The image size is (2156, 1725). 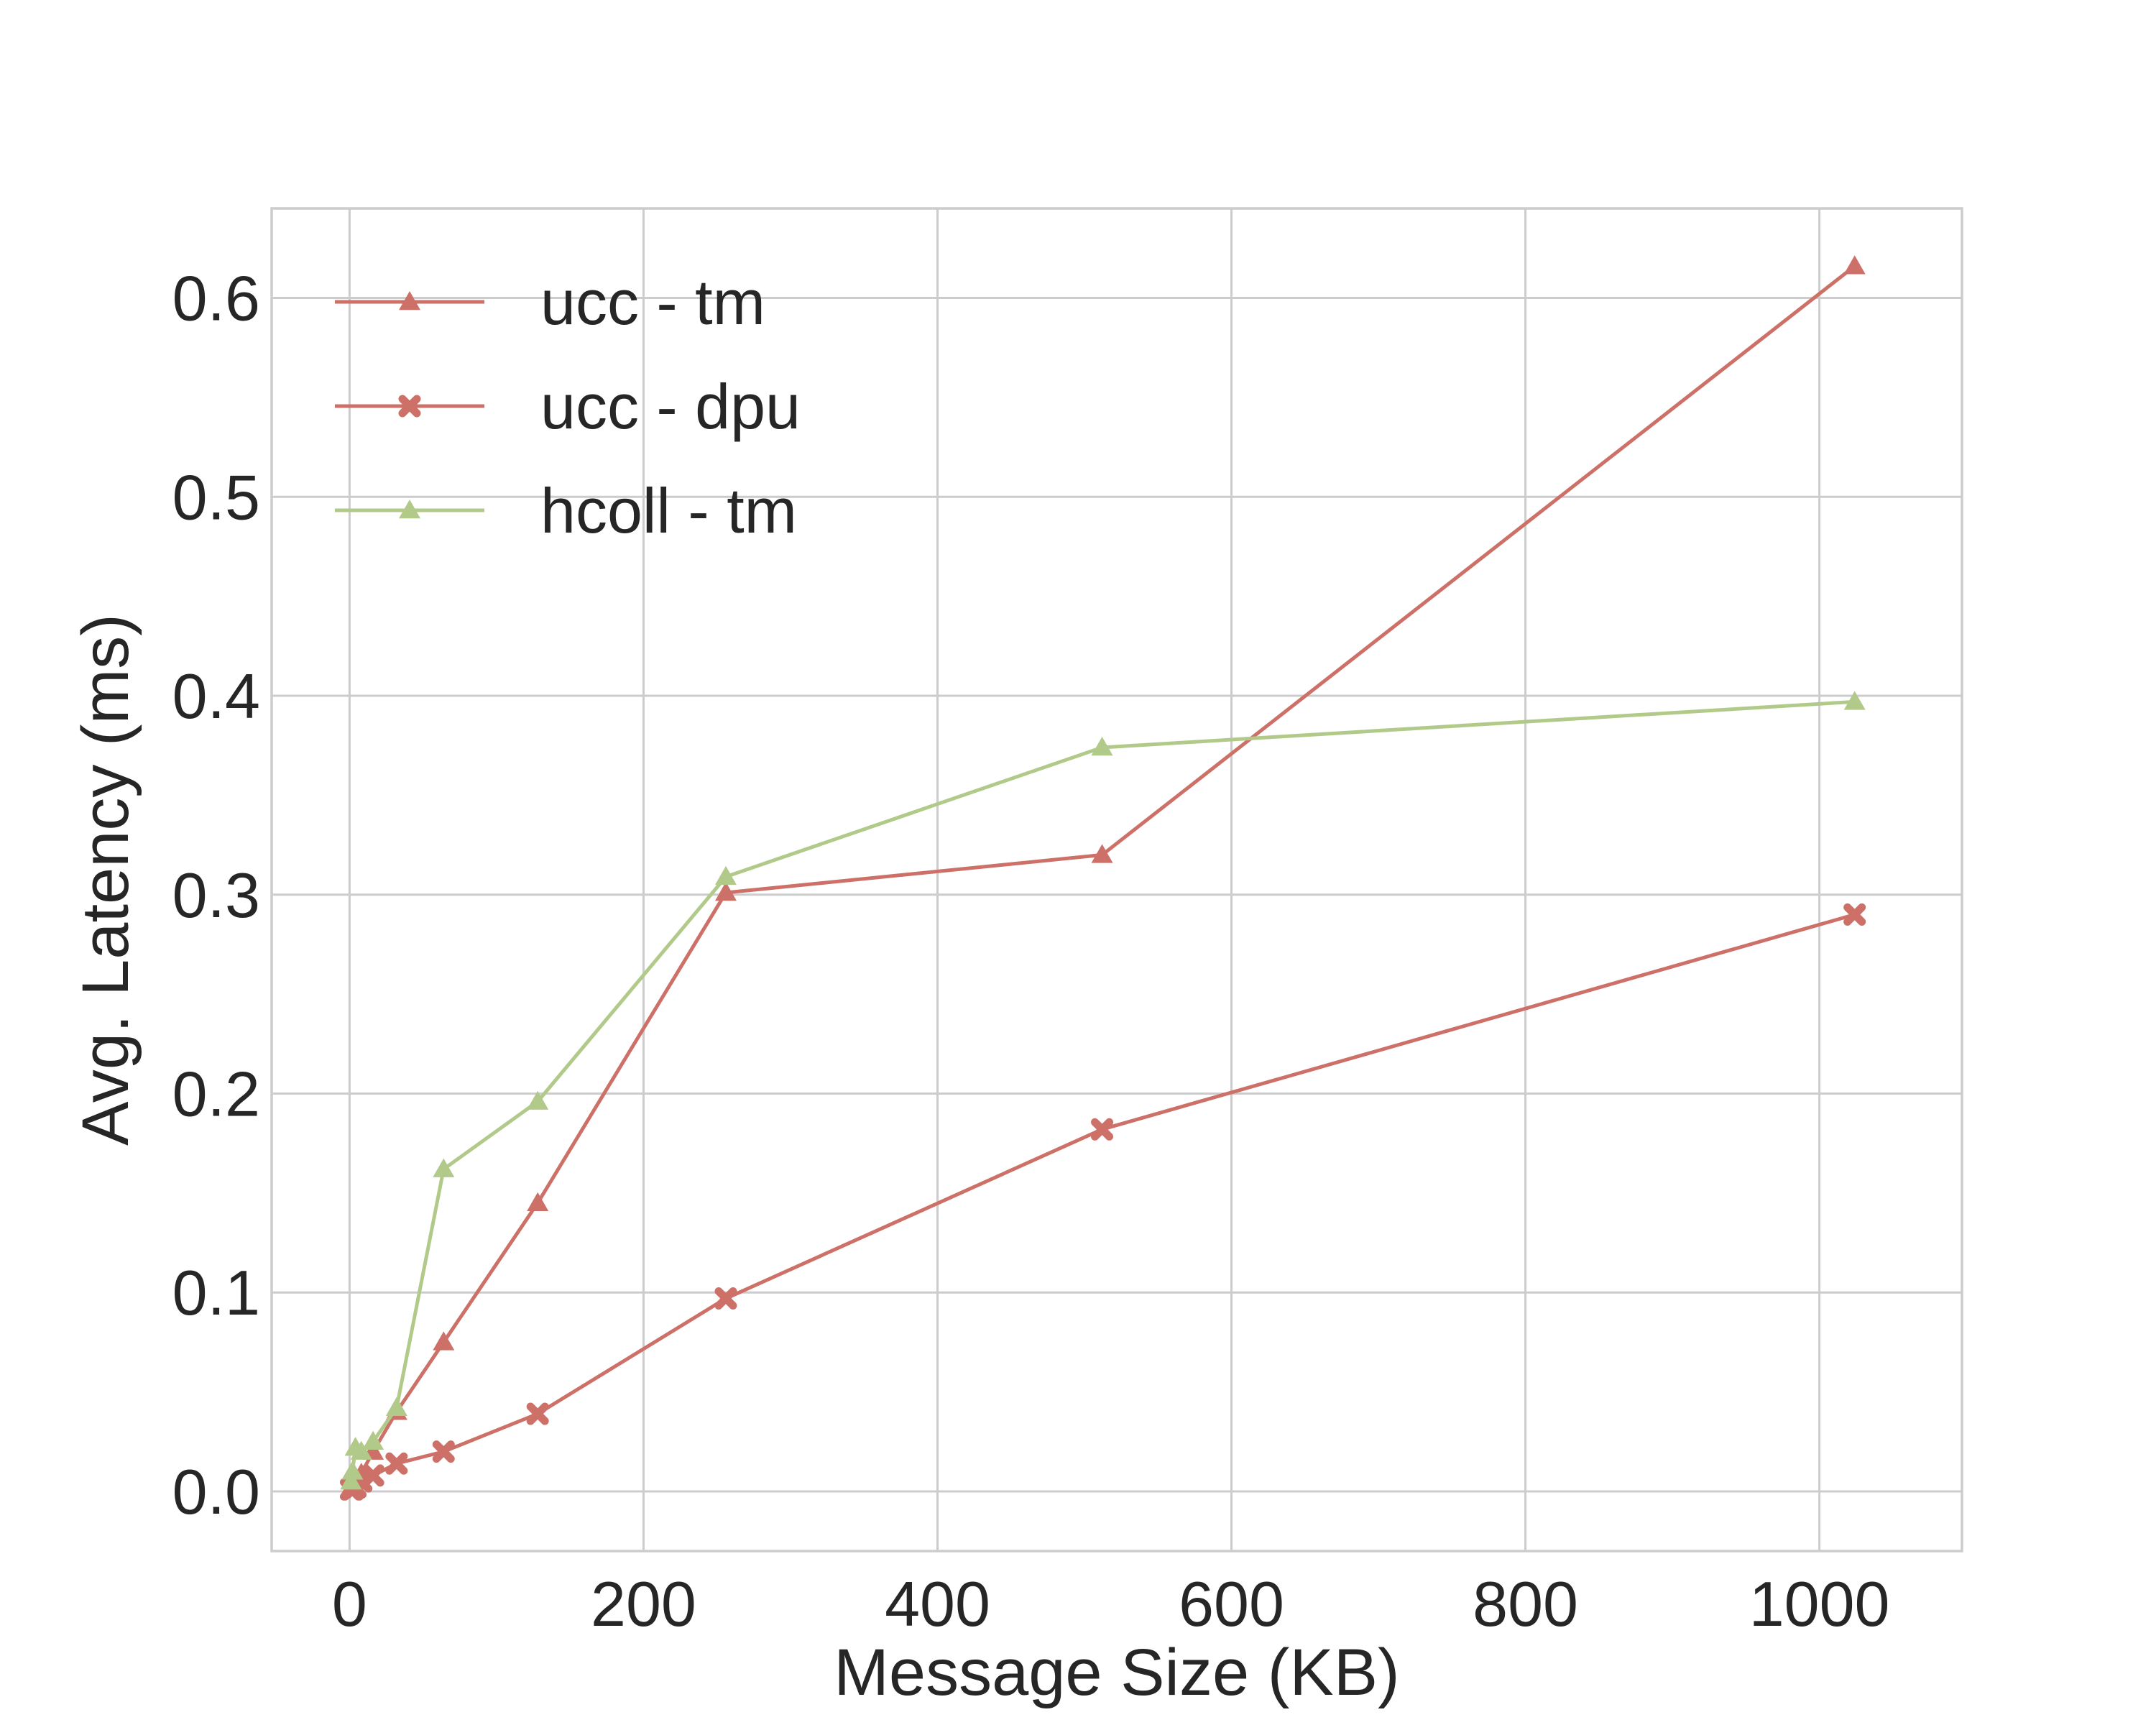 What do you see at coordinates (643, 1603) in the screenshot?
I see `x-tick-label: 200` at bounding box center [643, 1603].